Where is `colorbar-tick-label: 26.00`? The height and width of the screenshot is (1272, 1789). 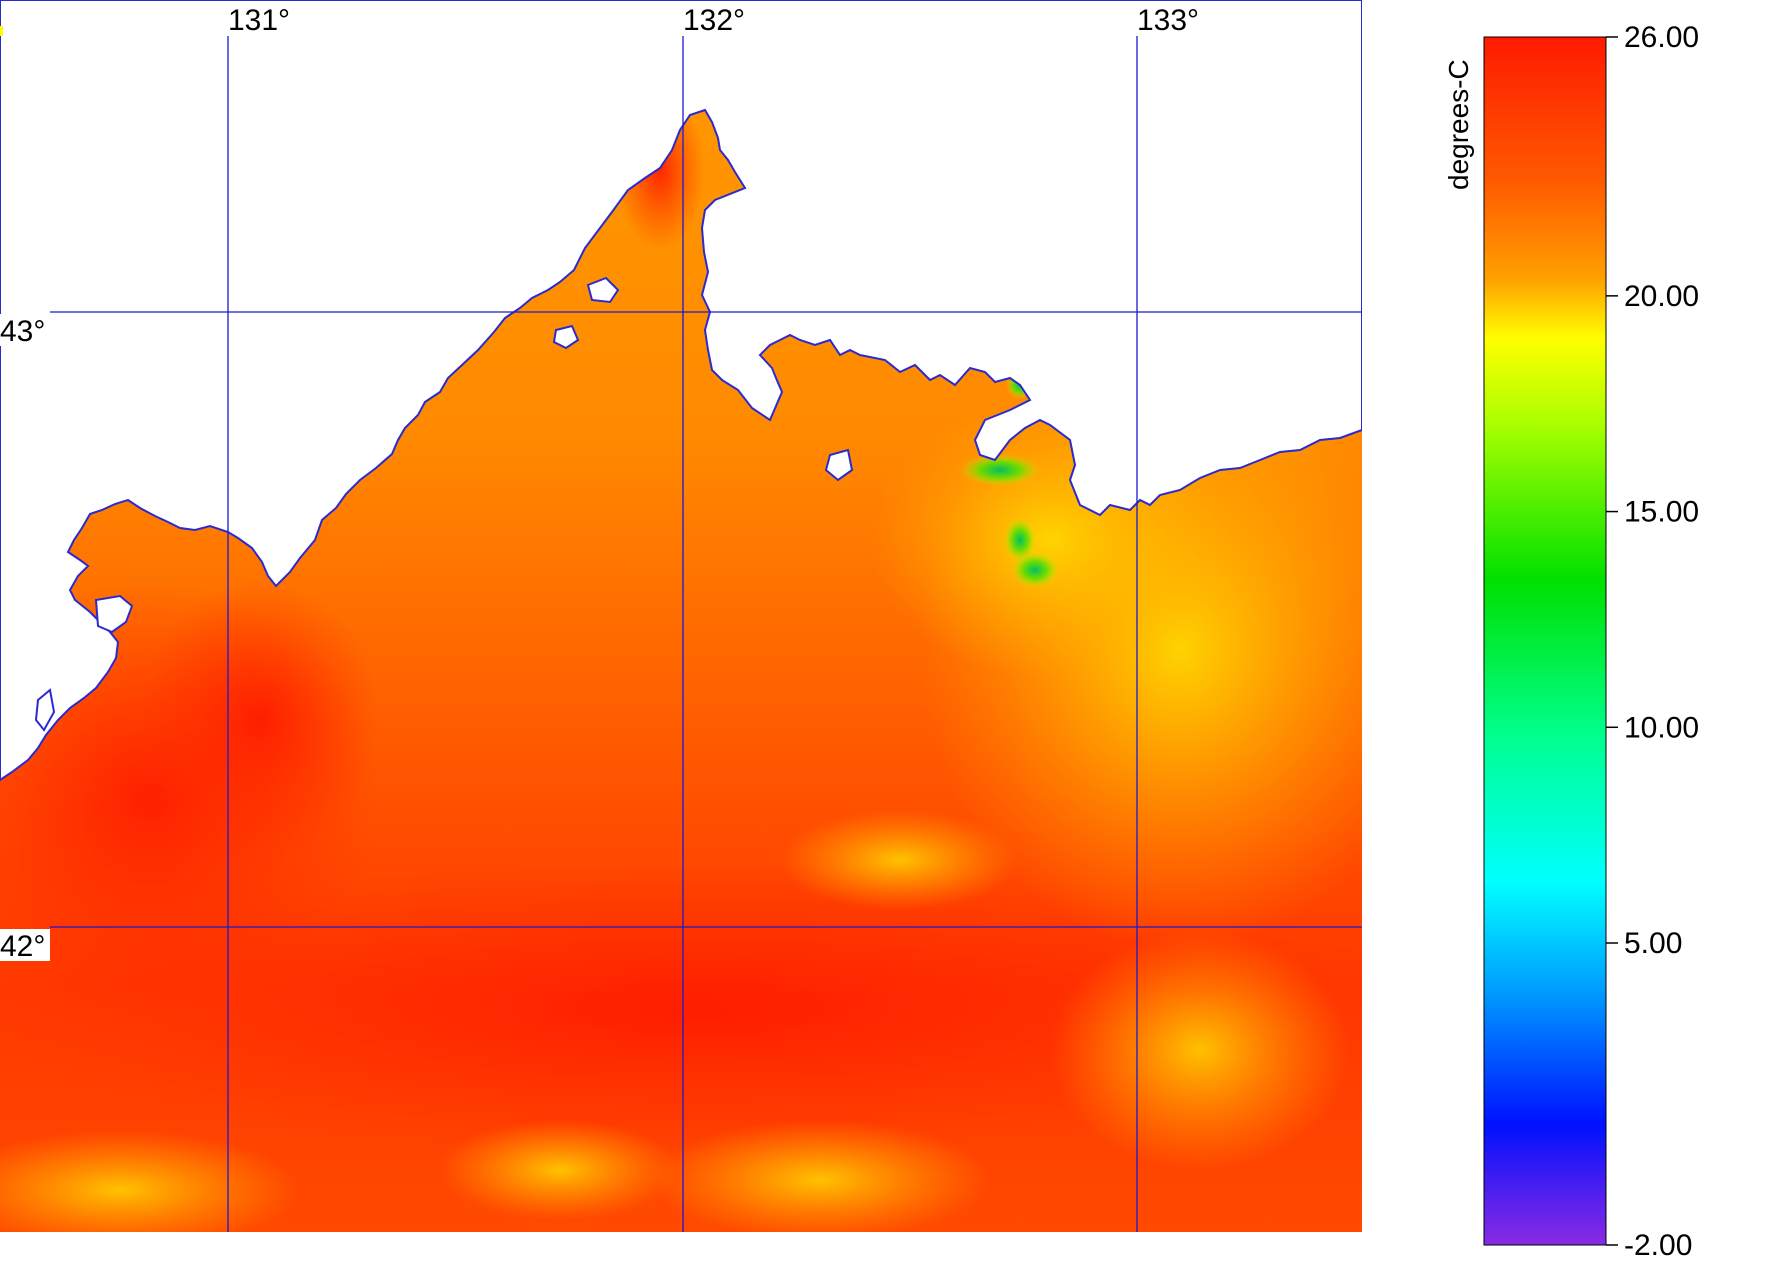
colorbar-tick-label: 26.00 is located at coordinates (1661, 37).